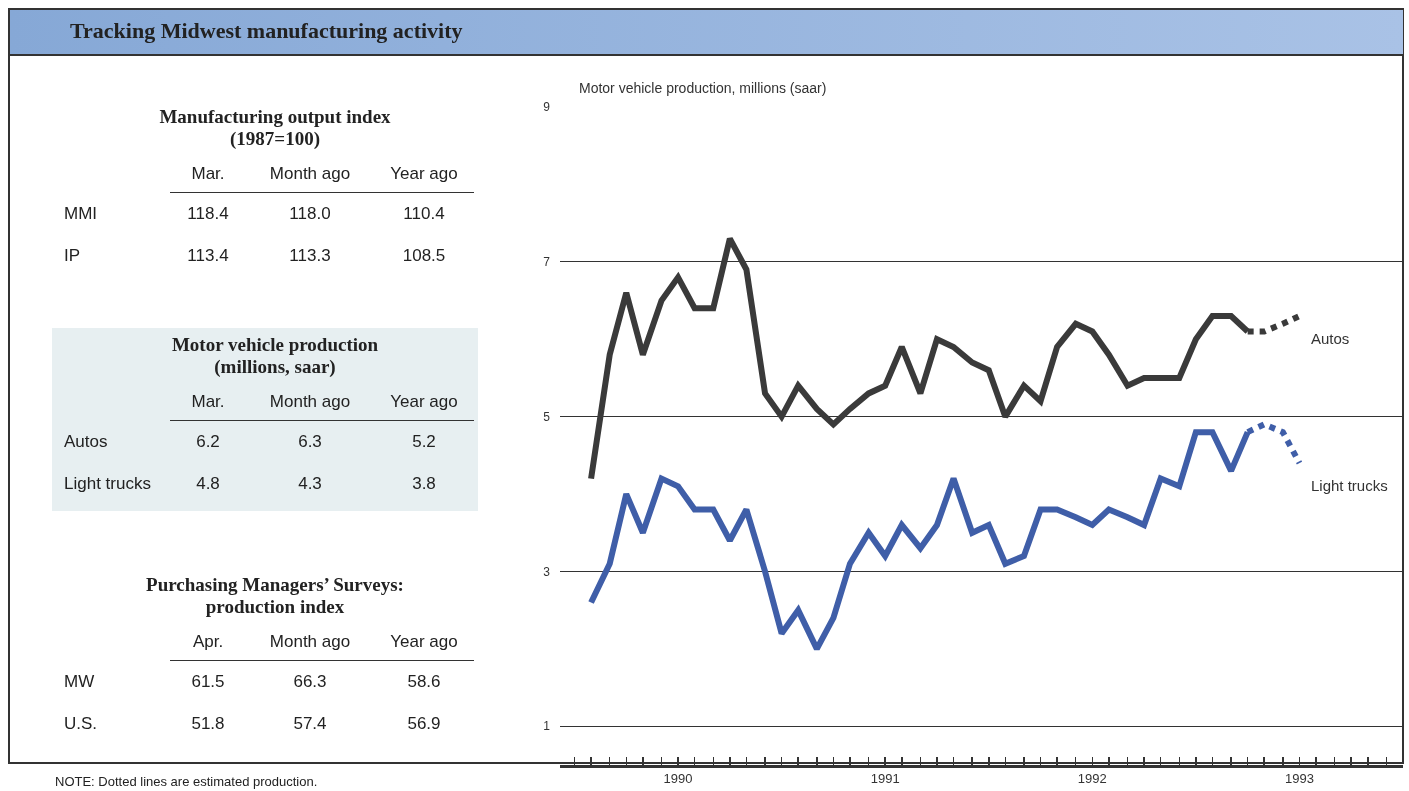  What do you see at coordinates (208, 642) in the screenshot?
I see `category-label: Apr.` at bounding box center [208, 642].